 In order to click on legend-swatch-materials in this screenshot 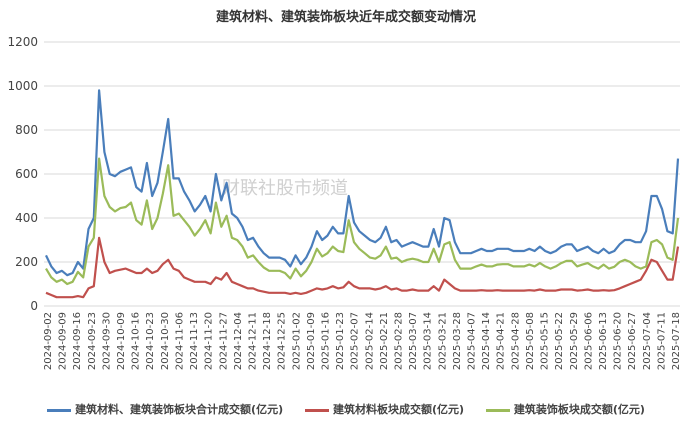, I will do `click(316, 410)`.